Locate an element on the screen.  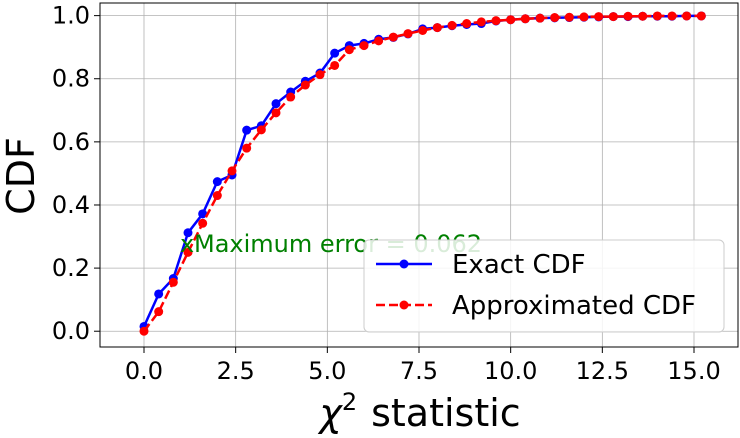
legend: Exact CDF Approximated CDF is located at coordinates (544, 286).